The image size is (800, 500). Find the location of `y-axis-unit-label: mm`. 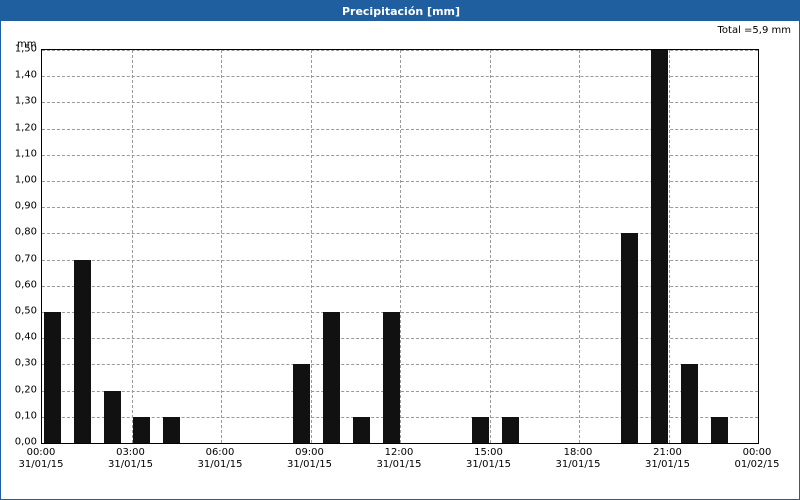

y-axis-unit-label: mm is located at coordinates (27, 44).